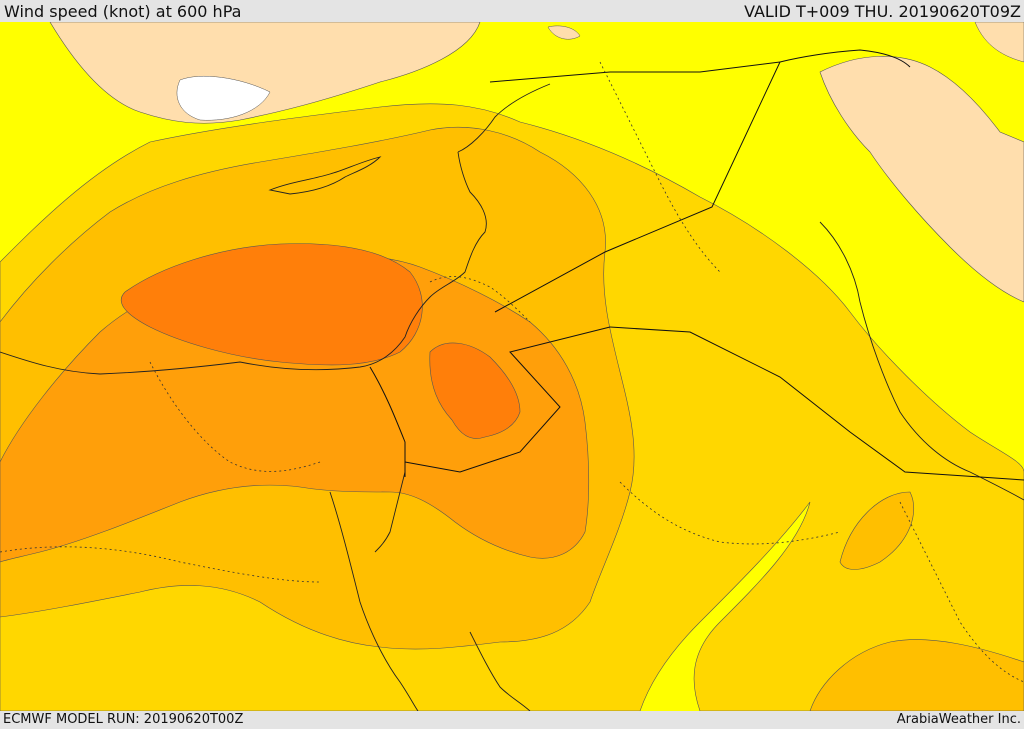 This screenshot has width=1024, height=729. I want to click on map-title: Wind speed (knot) at 600 hPa, so click(123, 11).